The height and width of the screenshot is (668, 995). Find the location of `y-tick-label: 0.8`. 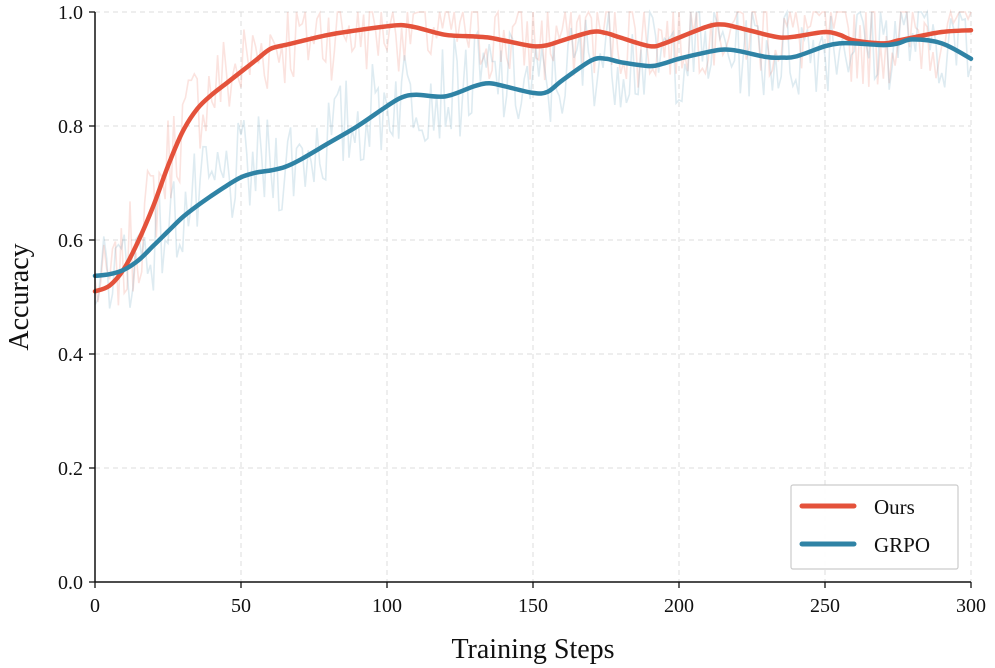

y-tick-label: 0.8 is located at coordinates (70, 127).